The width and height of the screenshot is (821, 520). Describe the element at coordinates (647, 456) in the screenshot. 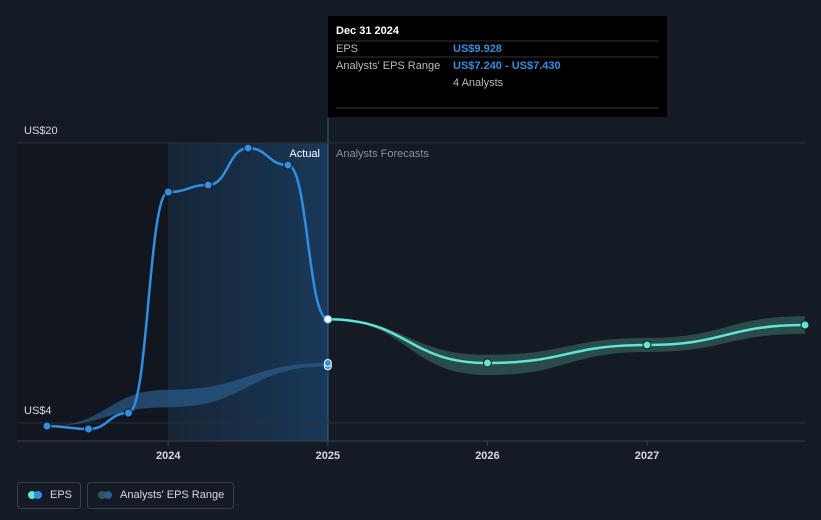

I see `x-tick-label: 2027` at that location.